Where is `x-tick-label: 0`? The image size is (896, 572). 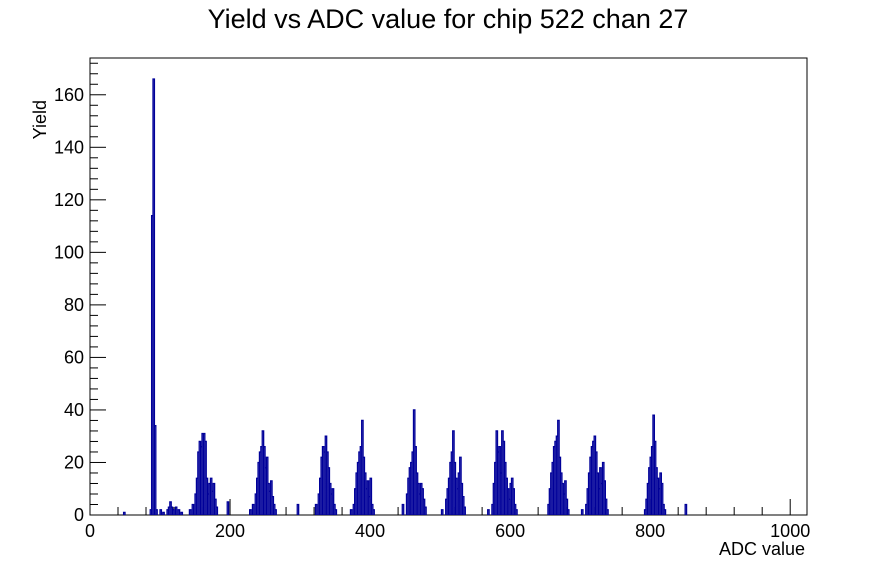
x-tick-label: 0 is located at coordinates (90, 531).